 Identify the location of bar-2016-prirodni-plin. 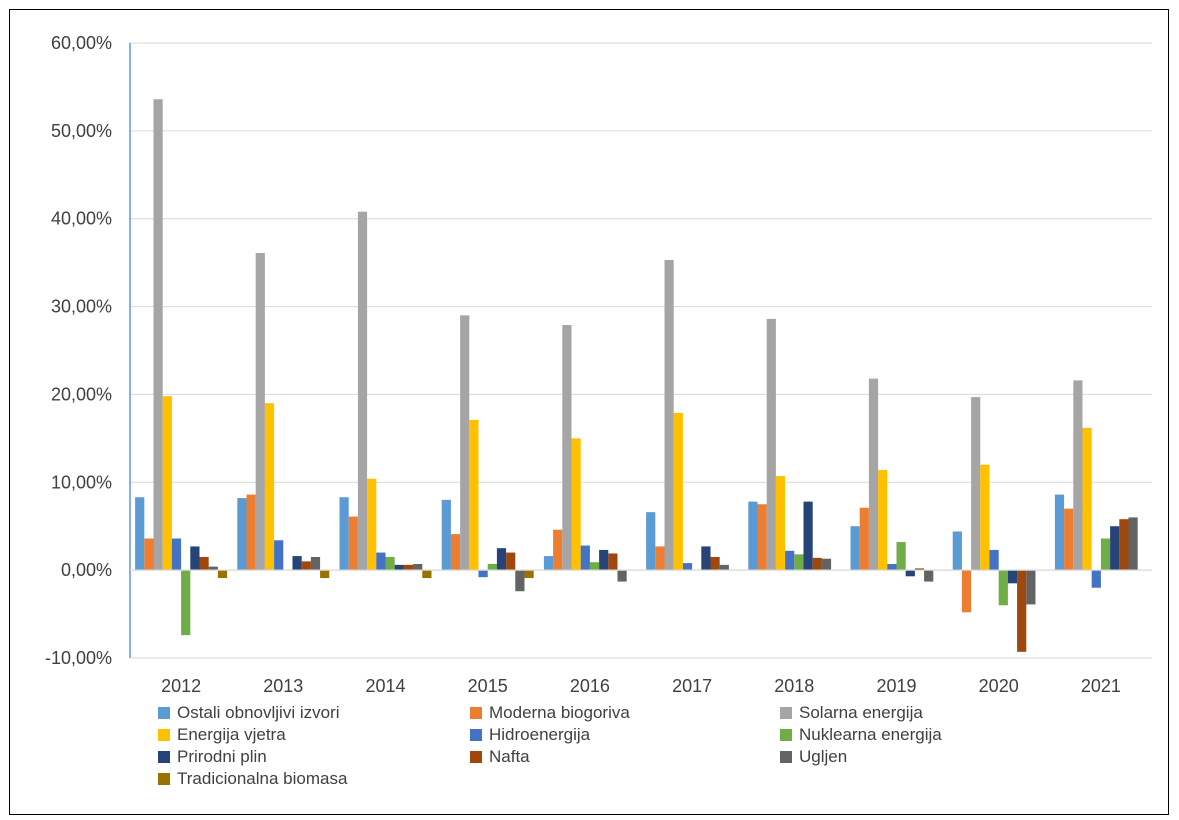
(604, 560).